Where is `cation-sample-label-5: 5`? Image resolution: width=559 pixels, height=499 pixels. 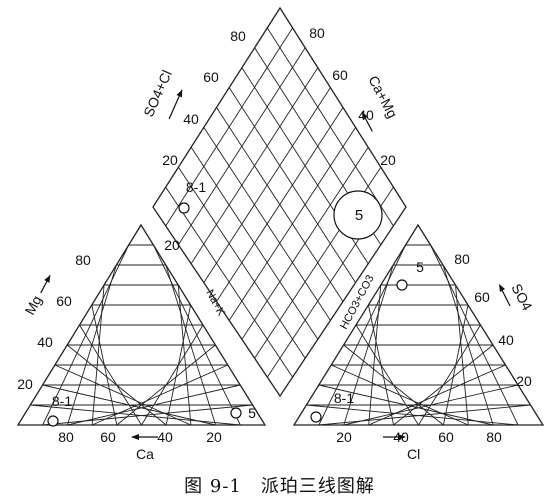
cation-sample-label-5: 5 is located at coordinates (252, 413).